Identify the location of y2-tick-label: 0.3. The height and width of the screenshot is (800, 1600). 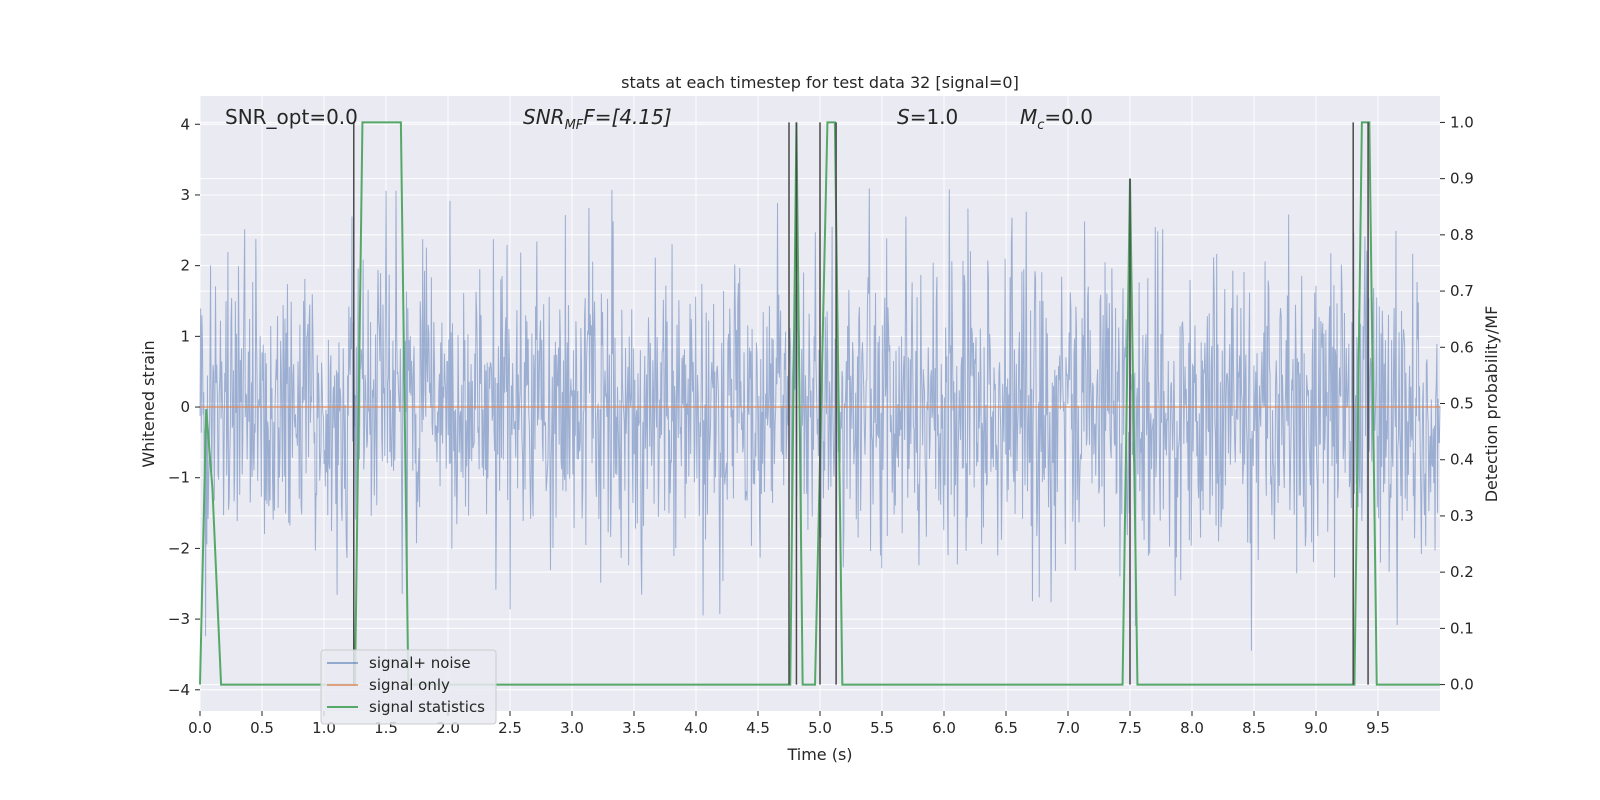
(1462, 516).